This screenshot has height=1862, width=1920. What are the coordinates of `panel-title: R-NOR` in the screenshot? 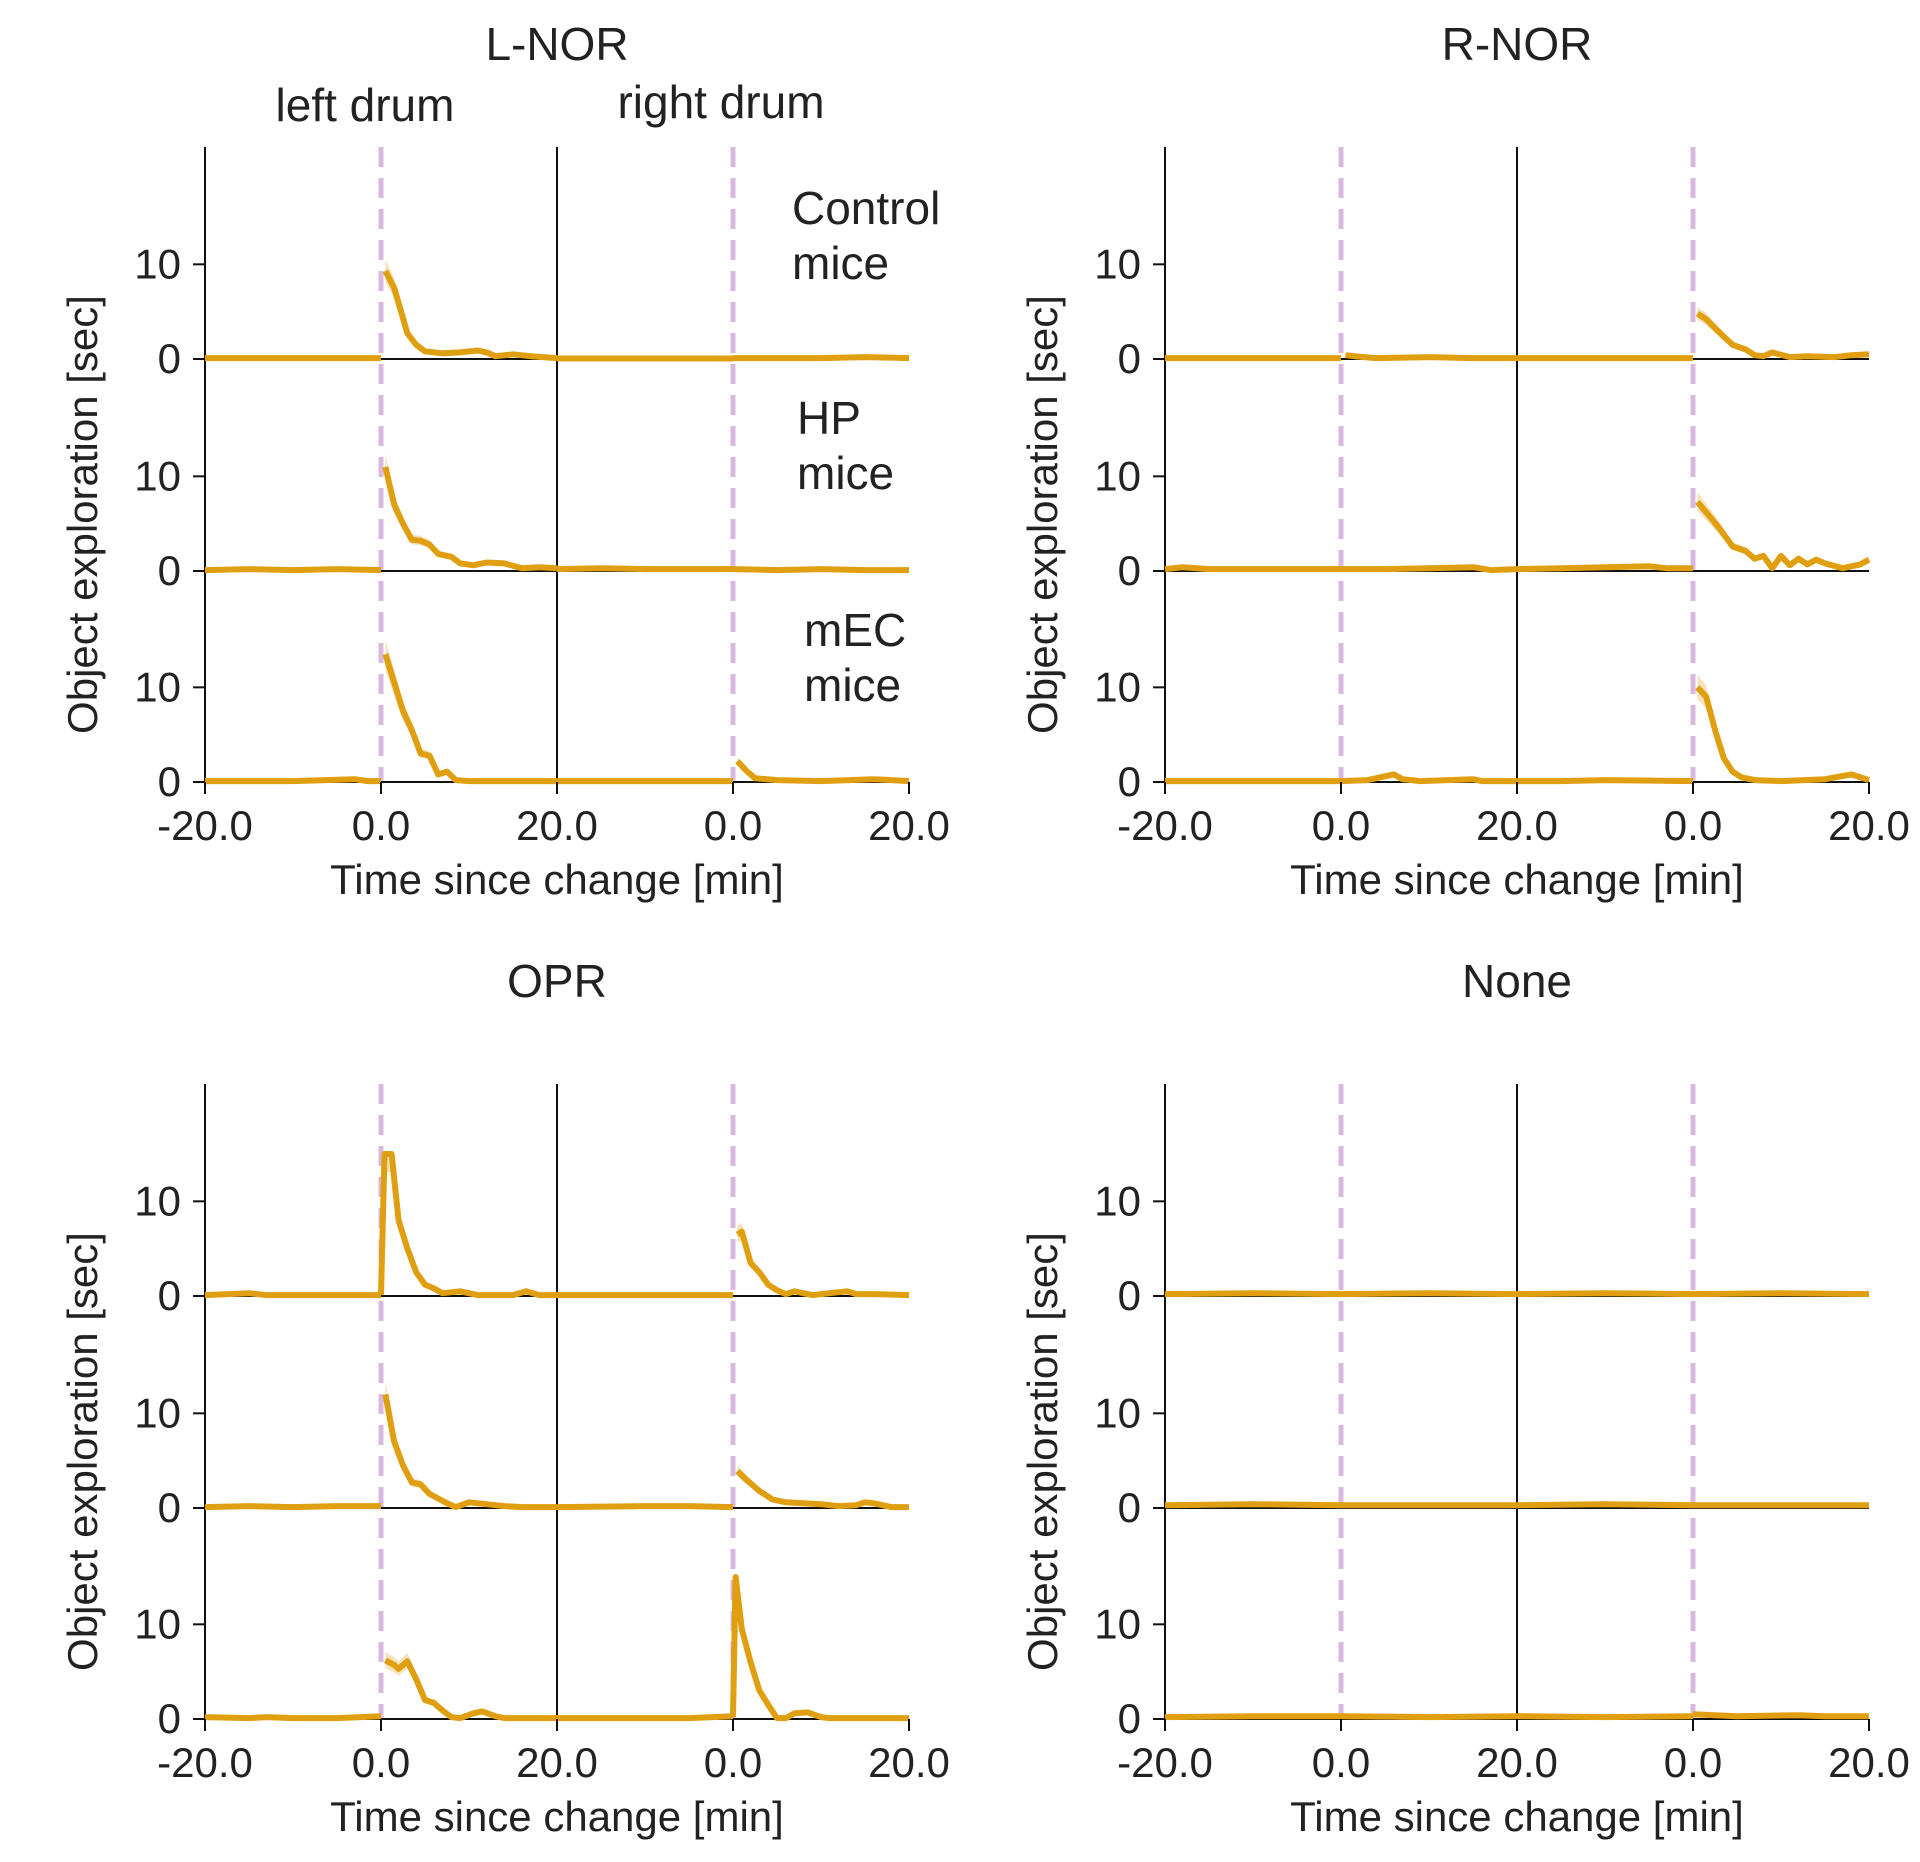 It's located at (1517, 44).